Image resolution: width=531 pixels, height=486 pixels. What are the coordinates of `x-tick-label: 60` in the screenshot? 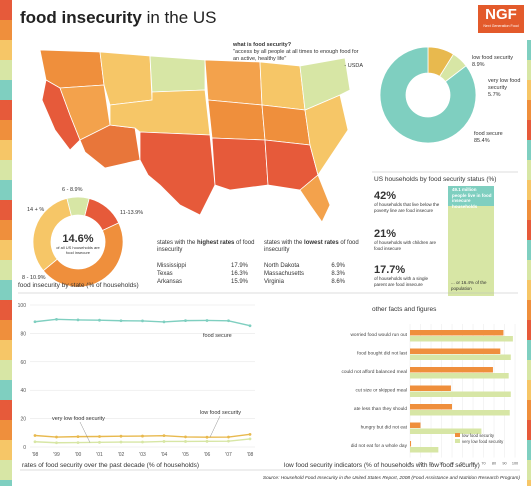 It's located at (473, 464).